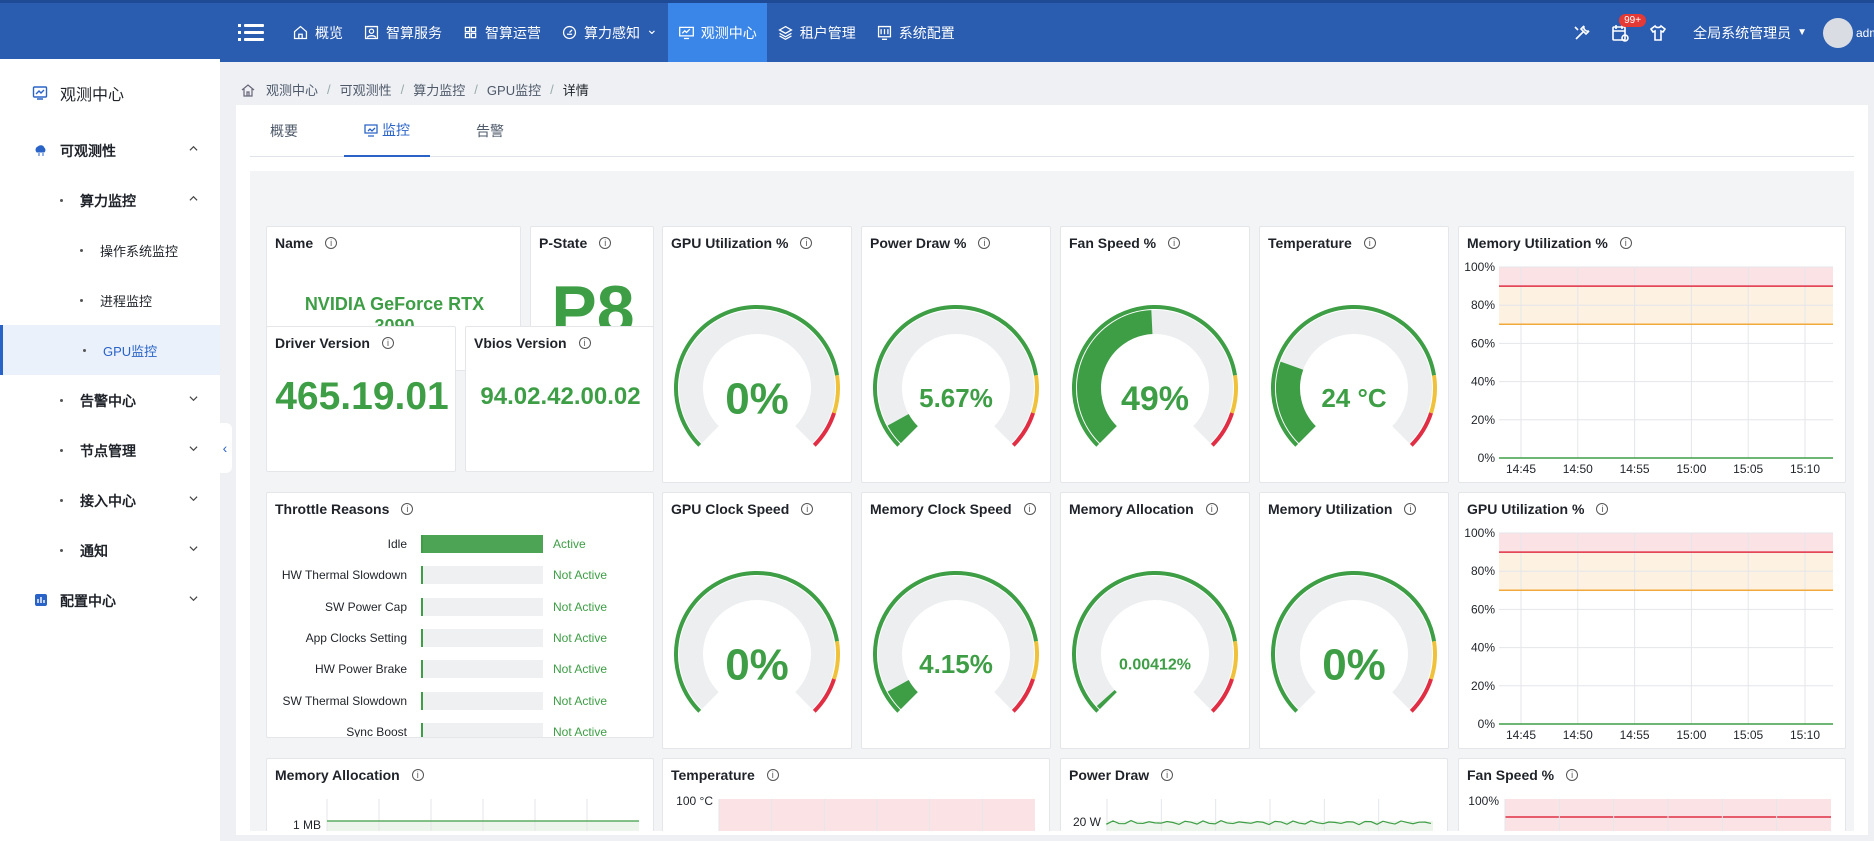 Image resolution: width=1874 pixels, height=841 pixels. Describe the element at coordinates (575, 243) in the screenshot. I see `panel-title: P-State i` at that location.